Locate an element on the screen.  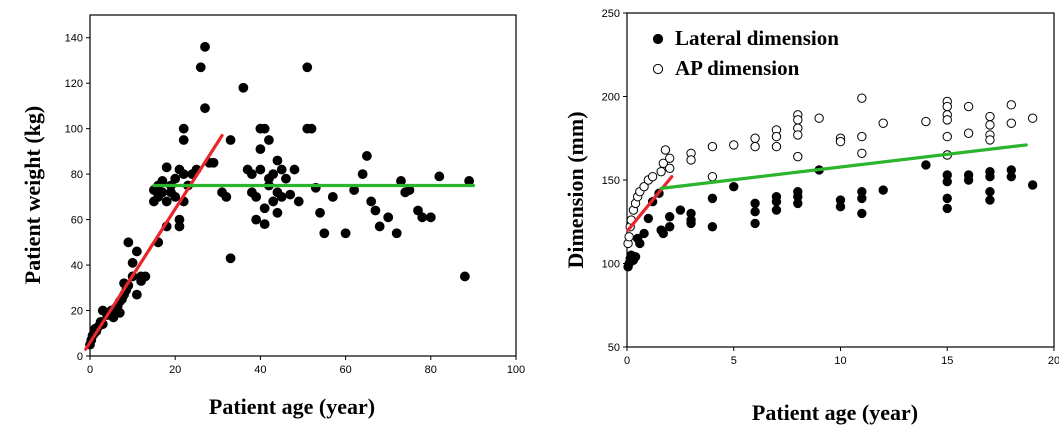
legend-marker-ap is located at coordinates (658, 69).